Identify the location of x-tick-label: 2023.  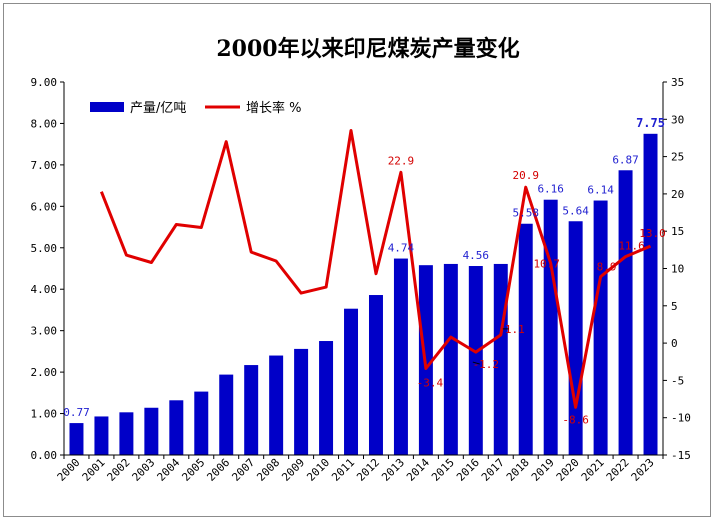
(643, 470).